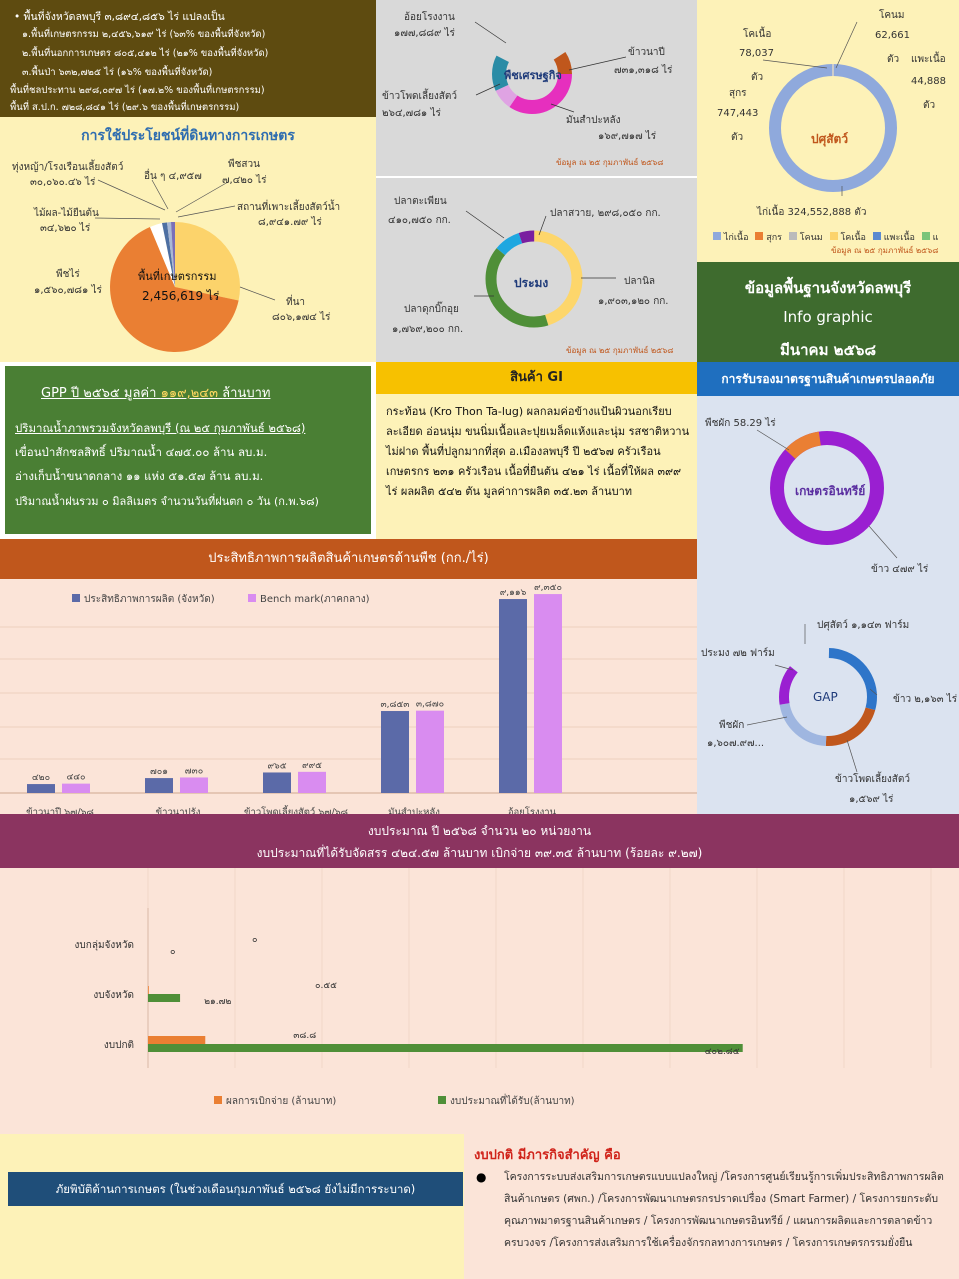 The image size is (959, 1279). What do you see at coordinates (828, 317) in the screenshot?
I see `title-line2: Info graphic` at bounding box center [828, 317].